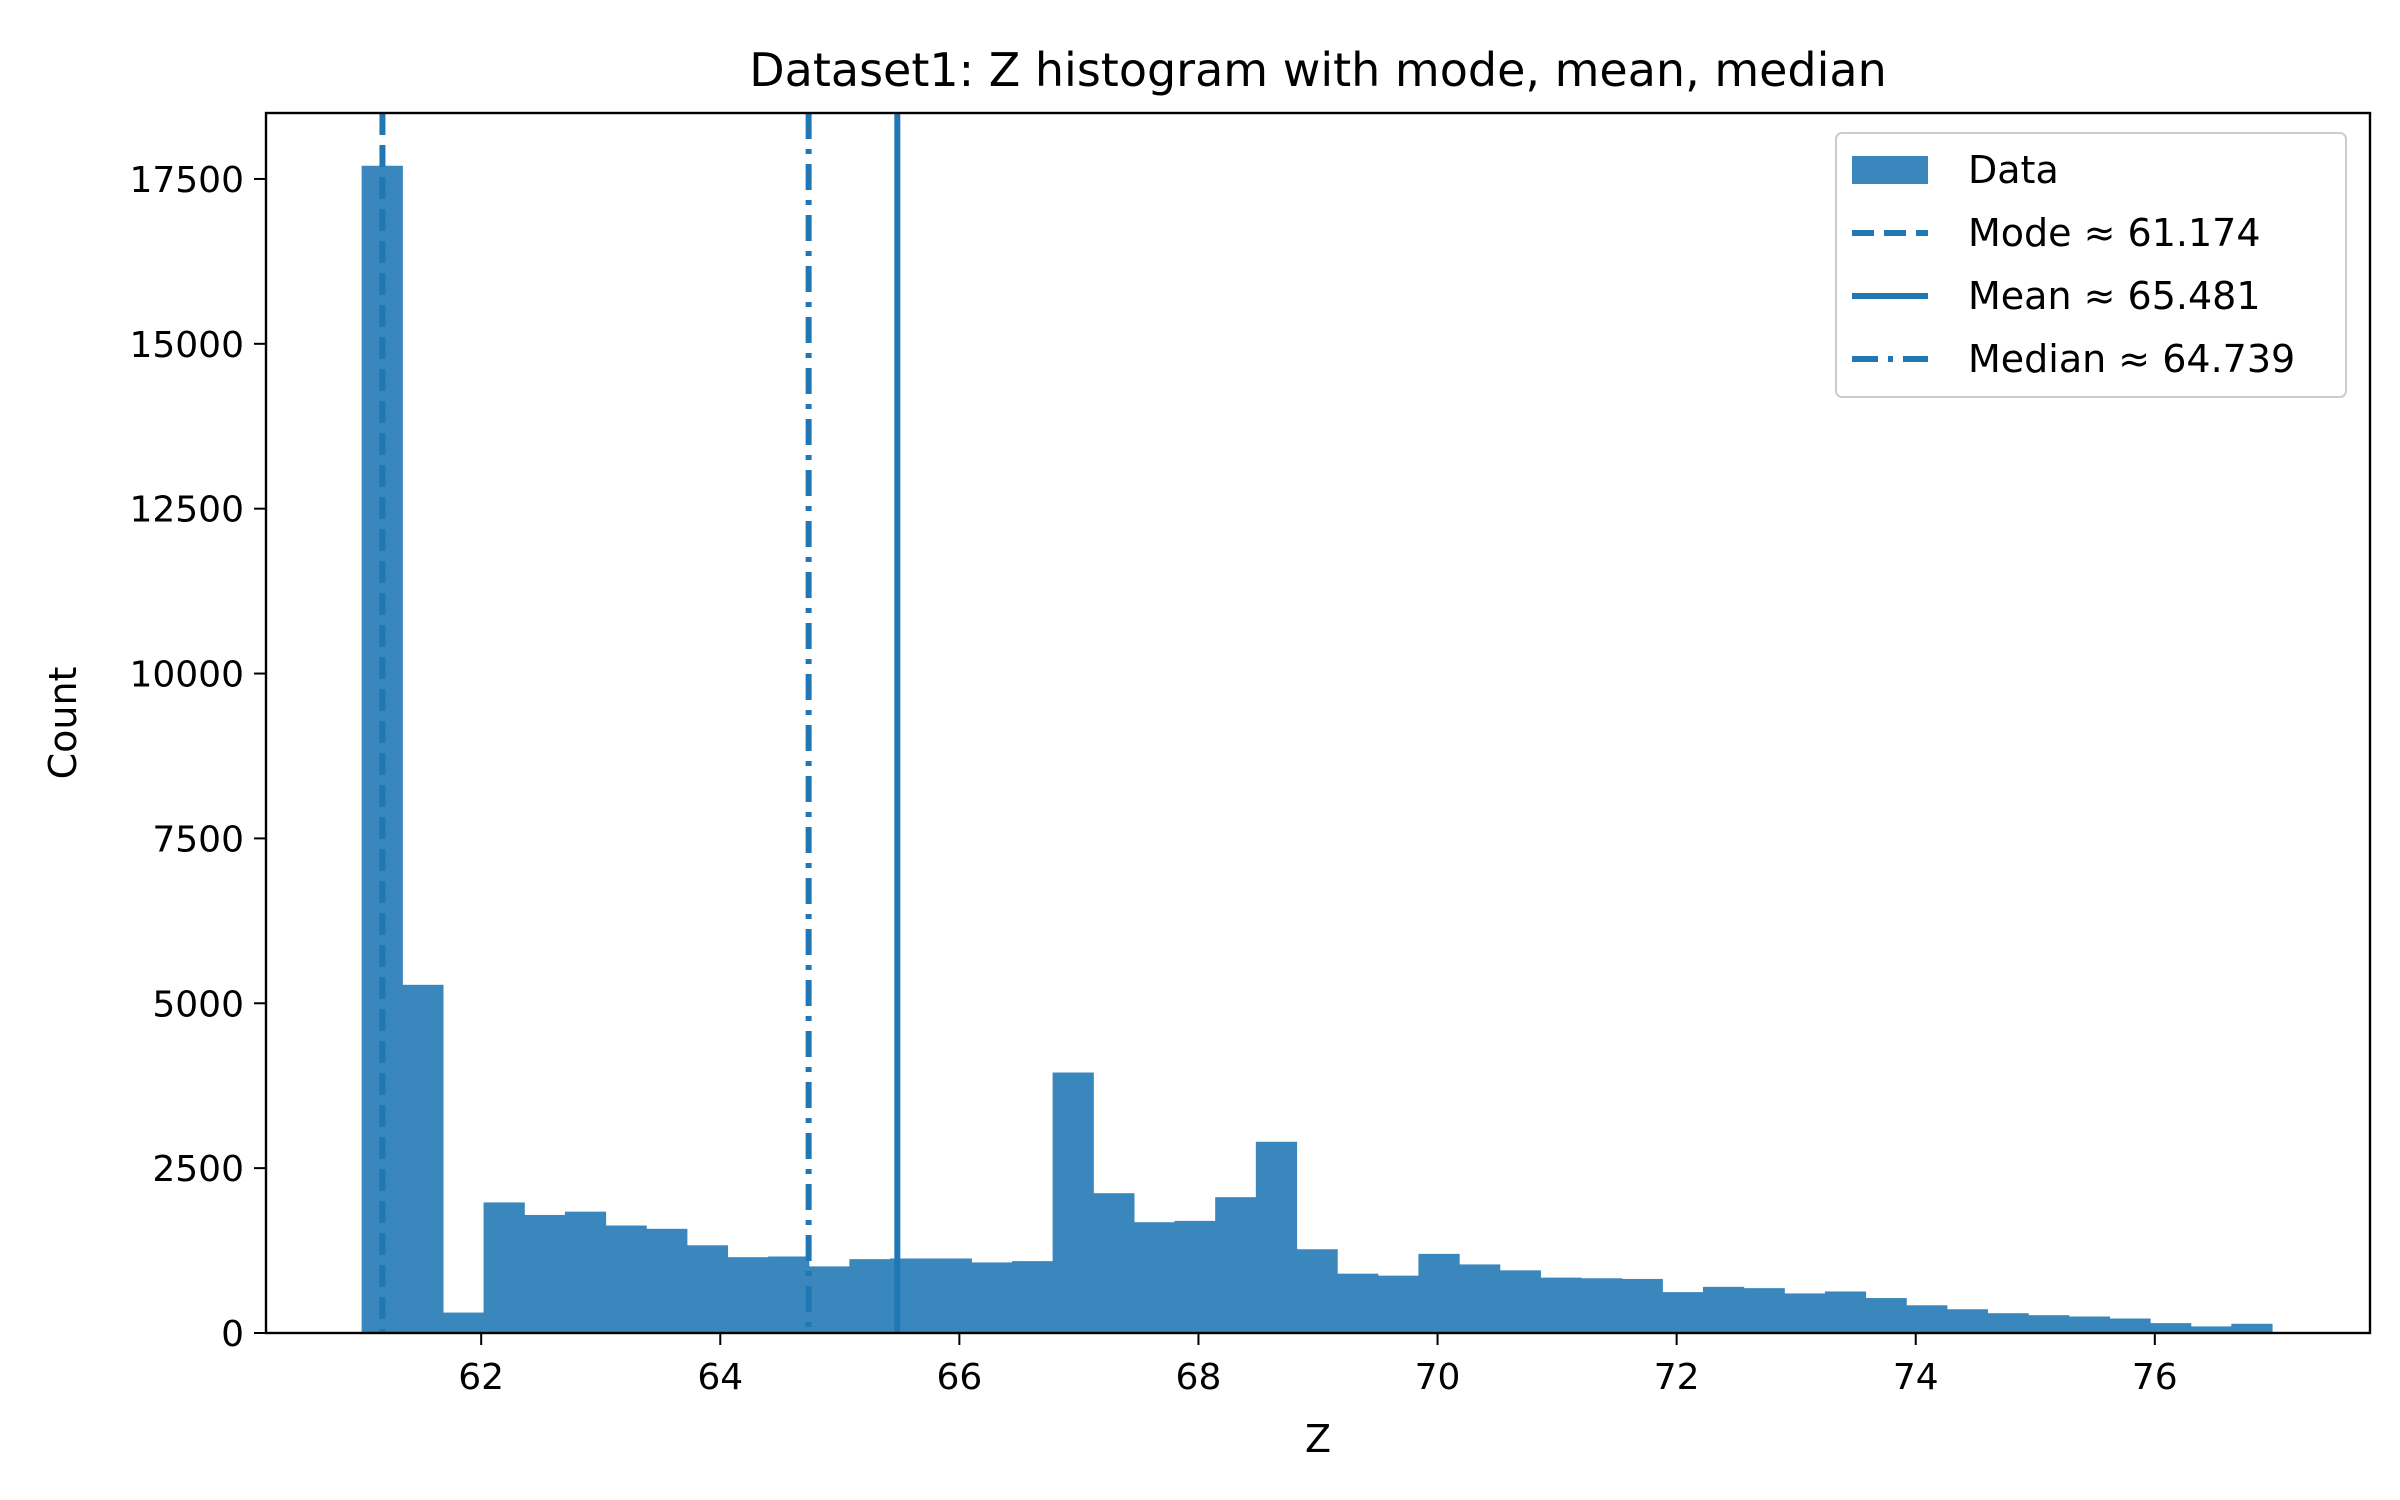  I want to click on x-tick-label: 64, so click(720, 1377).